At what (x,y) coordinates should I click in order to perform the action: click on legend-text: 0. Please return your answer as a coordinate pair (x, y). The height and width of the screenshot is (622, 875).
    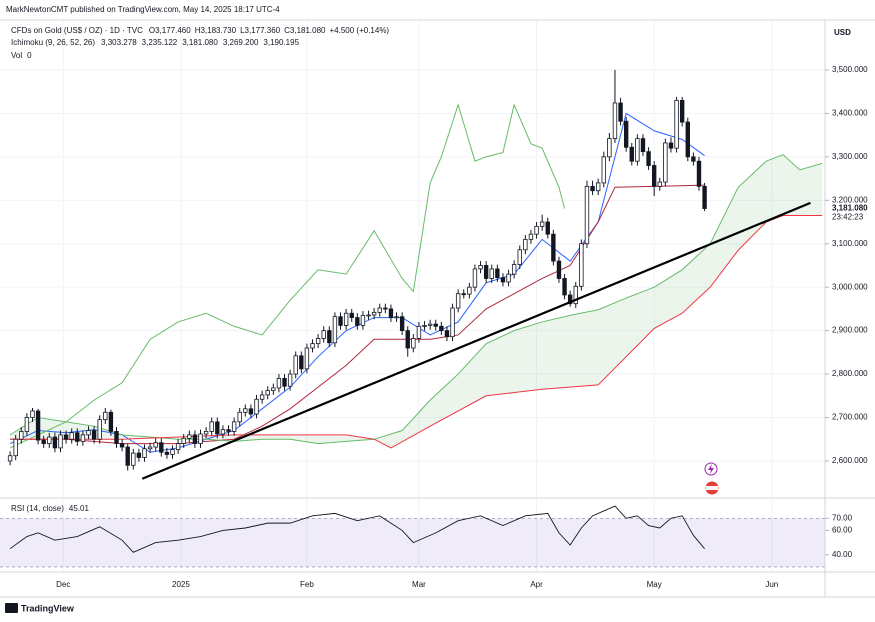
    Looking at the image, I should click on (29, 55).